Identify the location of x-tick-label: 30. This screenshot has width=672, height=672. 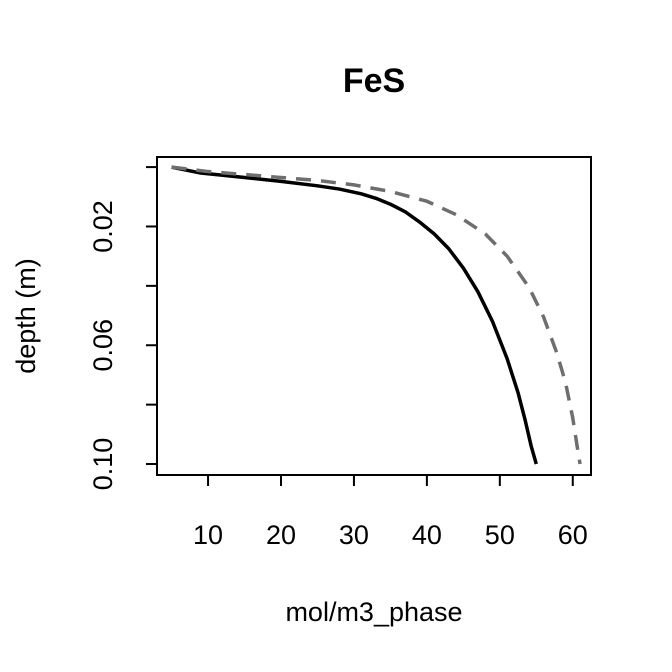
(354, 535).